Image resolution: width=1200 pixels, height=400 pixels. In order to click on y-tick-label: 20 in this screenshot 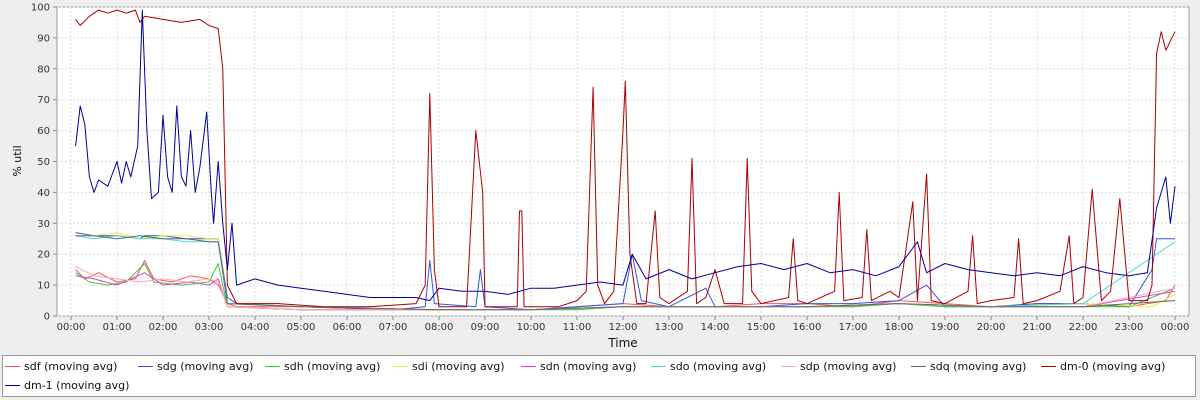, I will do `click(43, 255)`.